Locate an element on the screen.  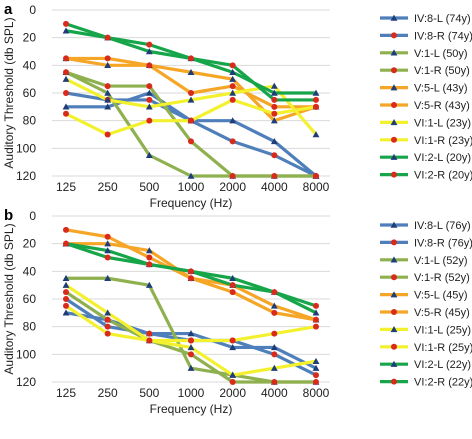
legend-label: VI:2-R (22y) is located at coordinates (443, 383).